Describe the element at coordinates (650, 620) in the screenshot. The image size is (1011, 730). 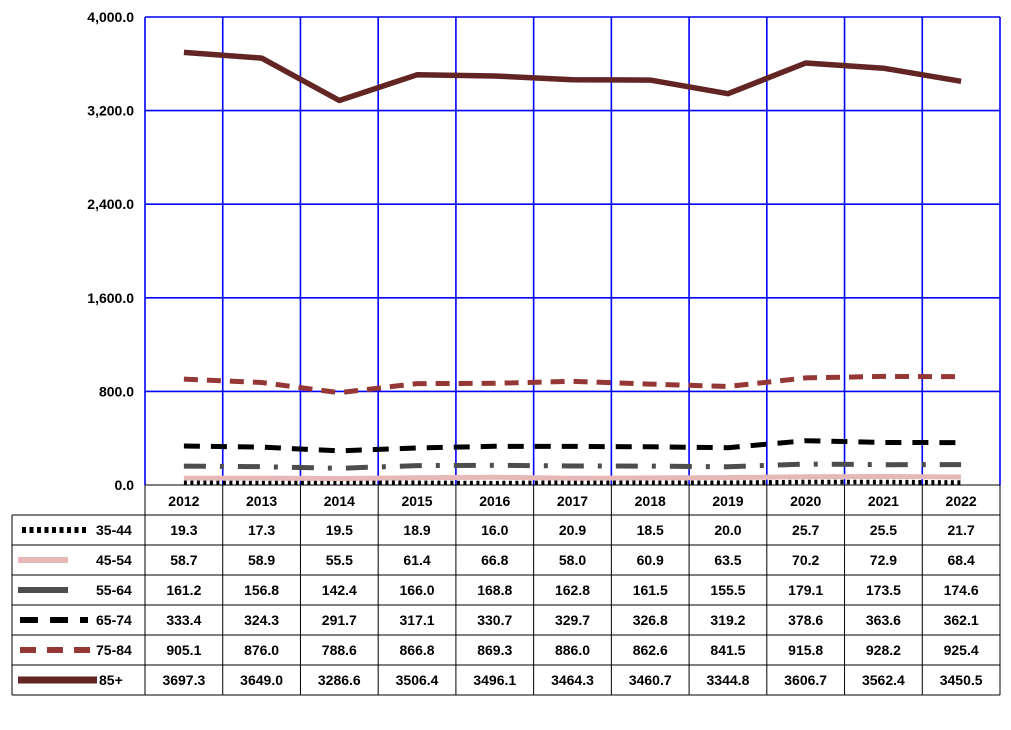
I see `data-table-cell: 326.8` at that location.